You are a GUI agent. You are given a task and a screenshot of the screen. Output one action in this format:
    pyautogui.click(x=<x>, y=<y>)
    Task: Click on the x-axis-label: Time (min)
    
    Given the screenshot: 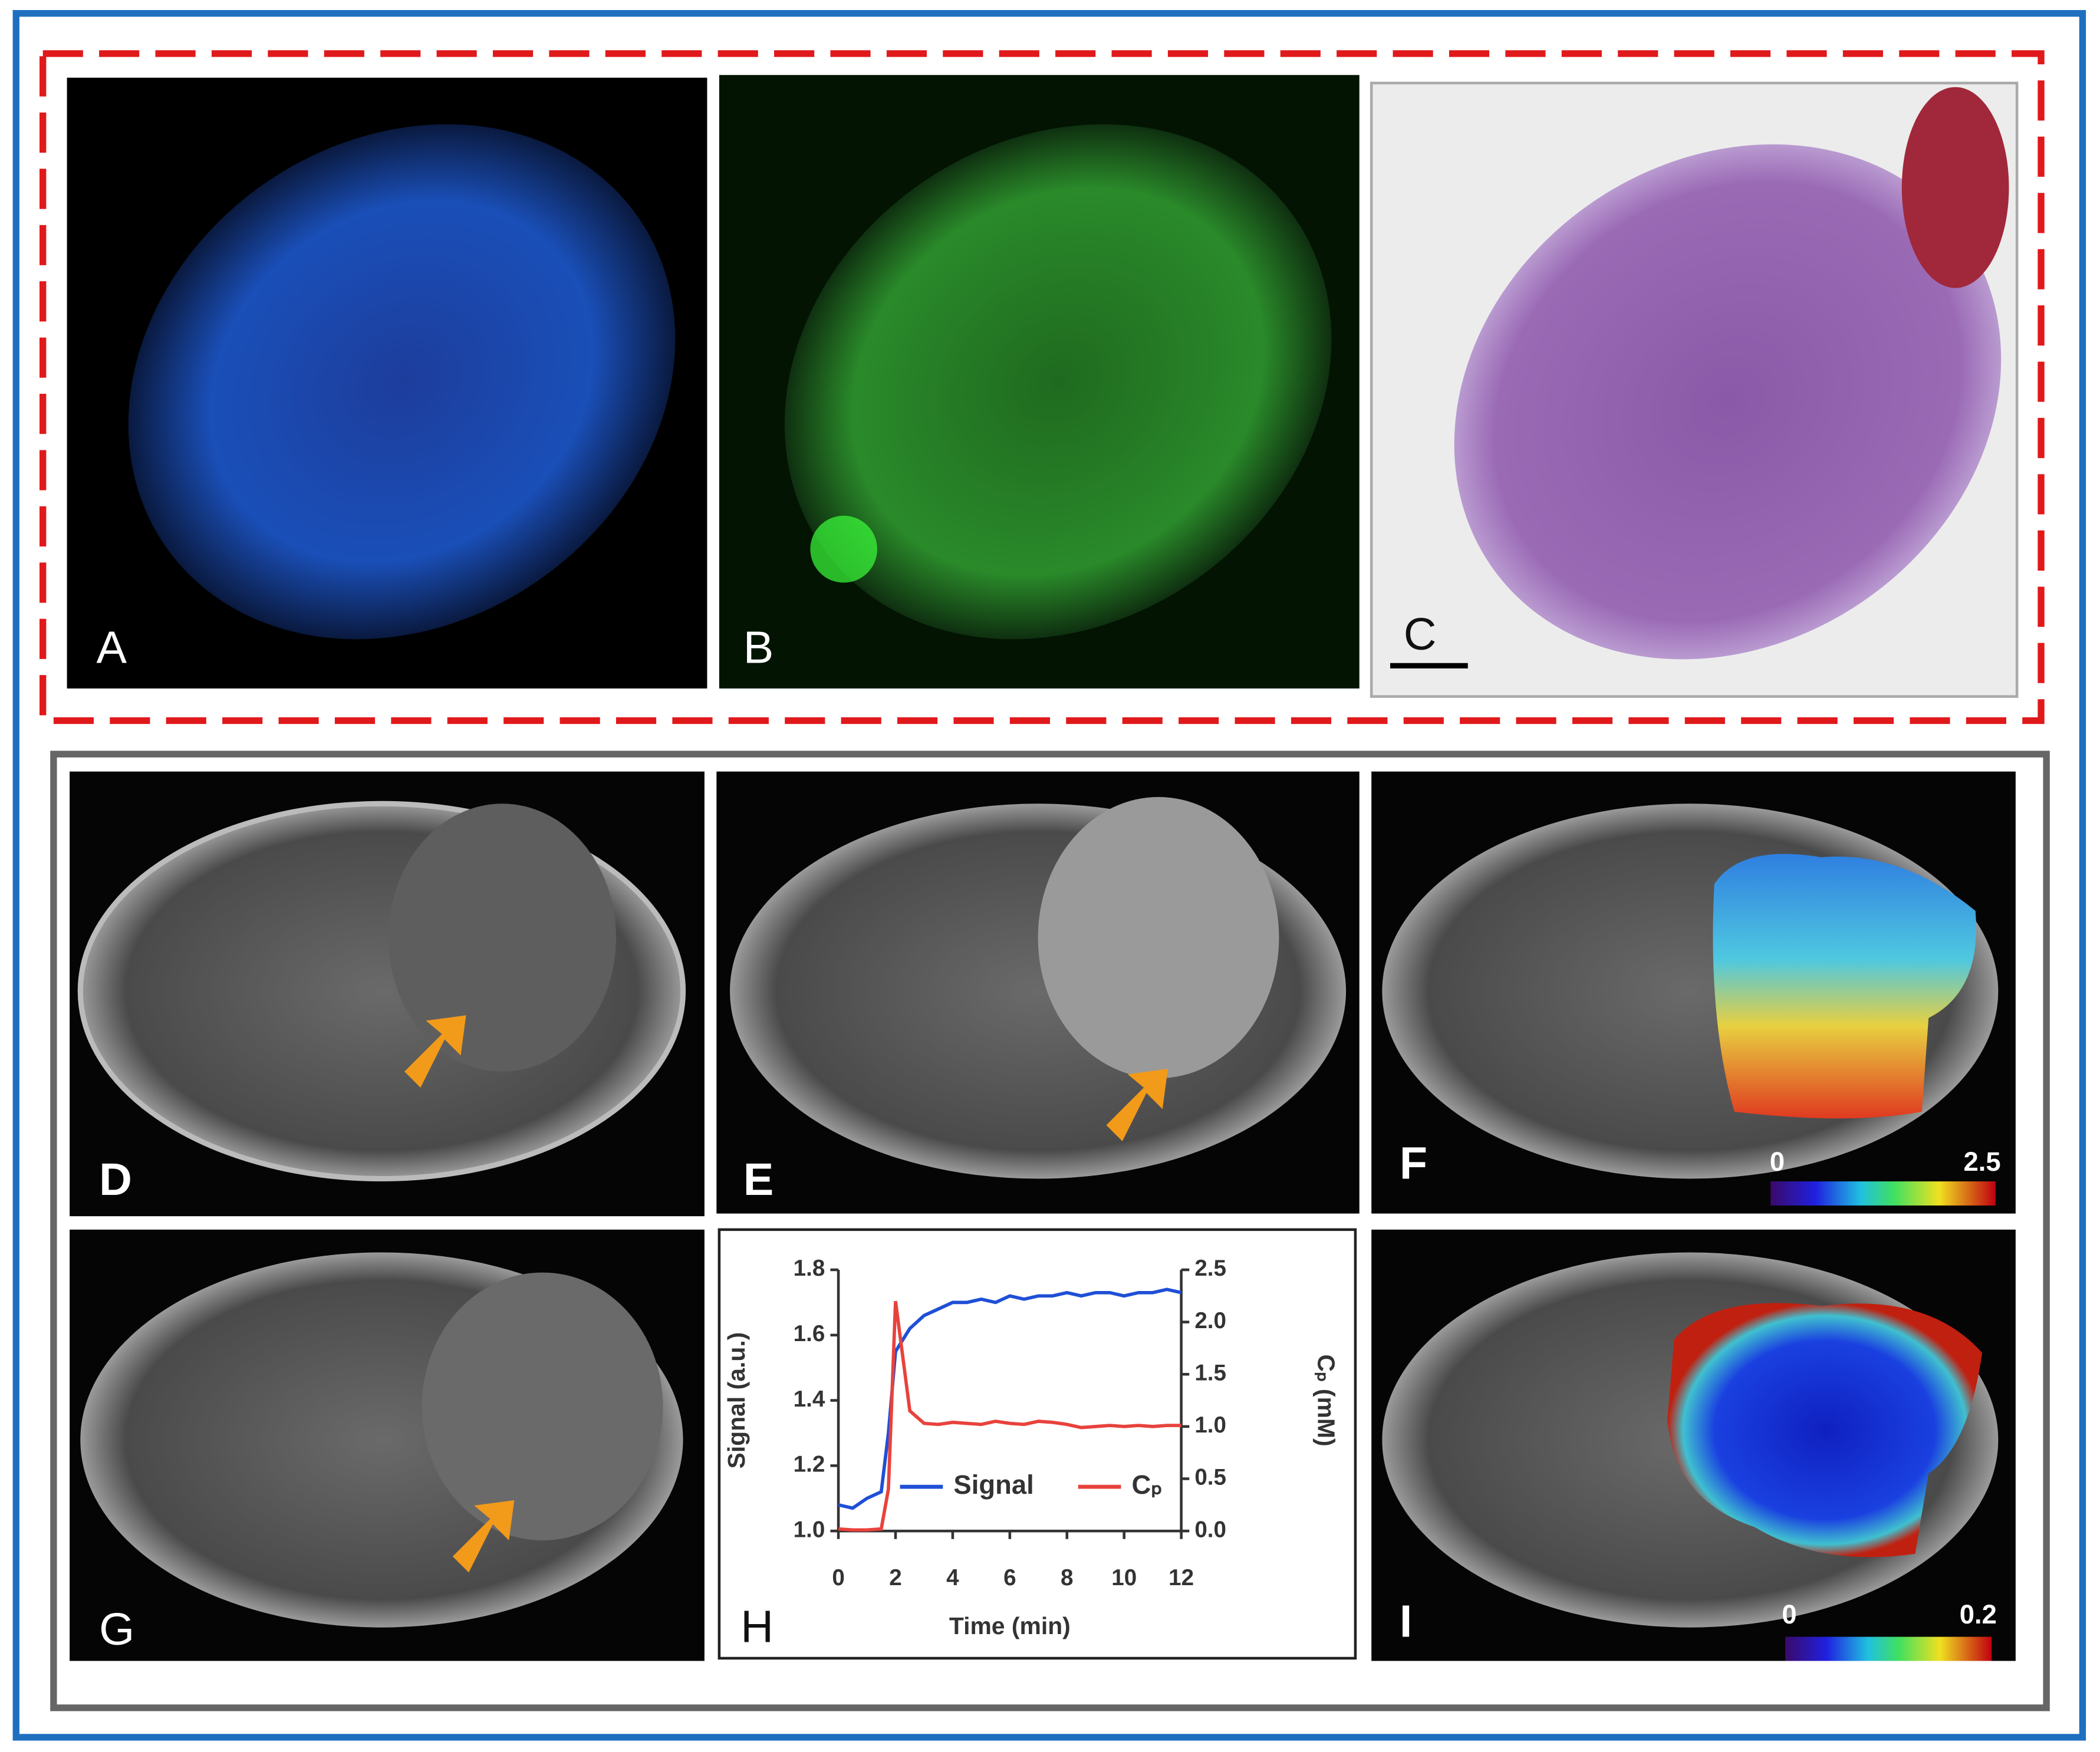 What is the action you would take?
    pyautogui.click(x=1010, y=1625)
    